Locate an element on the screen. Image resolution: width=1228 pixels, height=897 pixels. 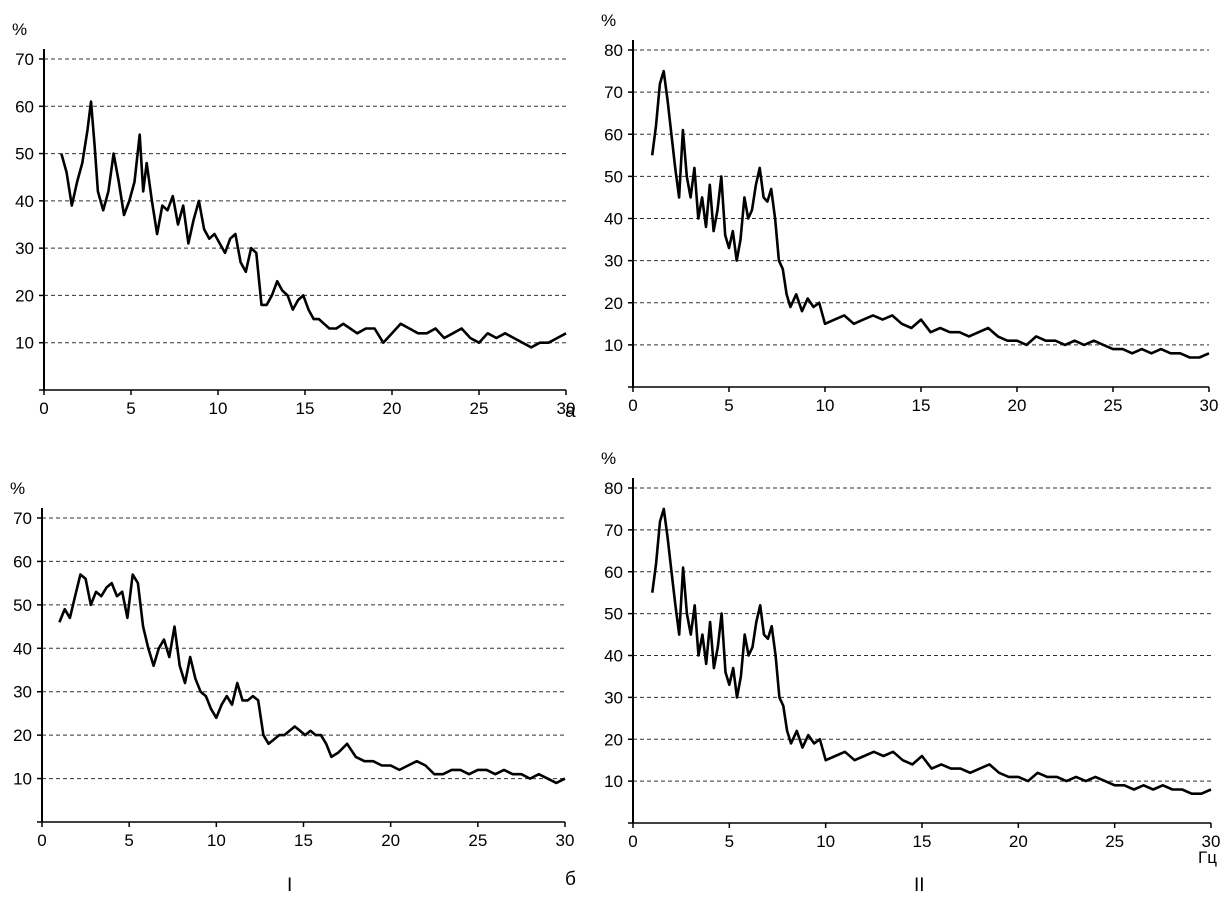
panel-label-a: а is located at coordinates (570, 411).